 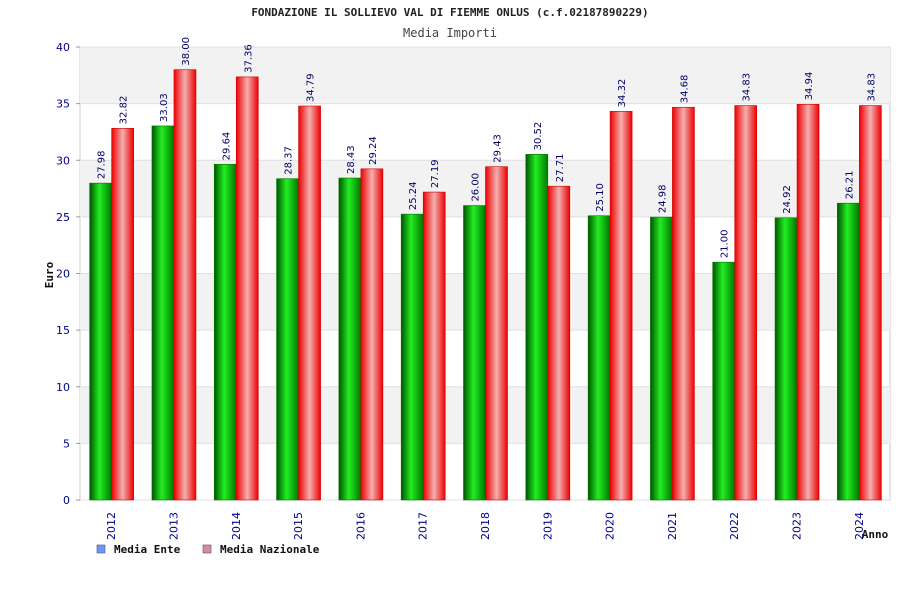 What do you see at coordinates (734, 526) in the screenshot?
I see `x-tick-label: 2022` at bounding box center [734, 526].